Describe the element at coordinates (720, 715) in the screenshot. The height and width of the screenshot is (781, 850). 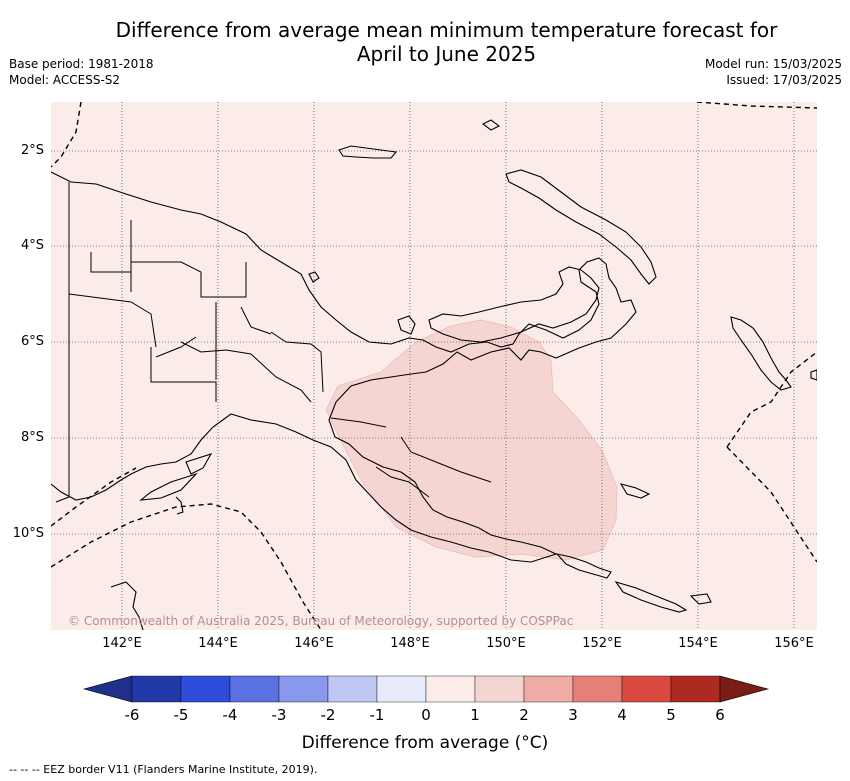
I see `colorbar-tick-label: 6` at that location.